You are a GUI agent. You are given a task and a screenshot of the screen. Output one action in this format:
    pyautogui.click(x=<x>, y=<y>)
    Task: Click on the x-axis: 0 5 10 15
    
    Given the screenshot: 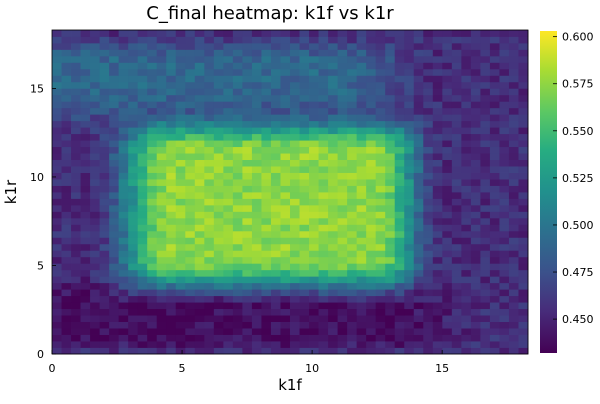 What is the action you would take?
    pyautogui.click(x=249, y=362)
    